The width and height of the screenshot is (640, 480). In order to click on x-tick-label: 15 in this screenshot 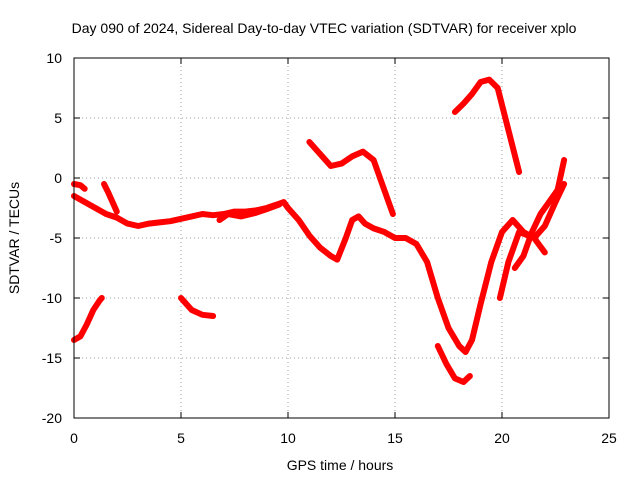, I will do `click(395, 438)`.